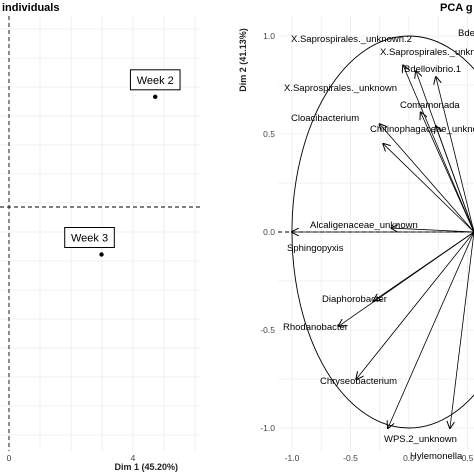  Describe the element at coordinates (409, 458) in the screenshot. I see `variables-x-tick-label: 0.0` at that location.